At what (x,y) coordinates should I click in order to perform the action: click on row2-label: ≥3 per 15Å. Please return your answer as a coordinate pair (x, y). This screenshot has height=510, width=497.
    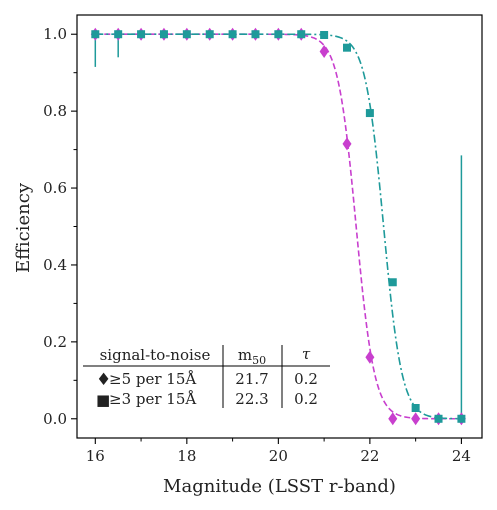
    Looking at the image, I should click on (152, 399).